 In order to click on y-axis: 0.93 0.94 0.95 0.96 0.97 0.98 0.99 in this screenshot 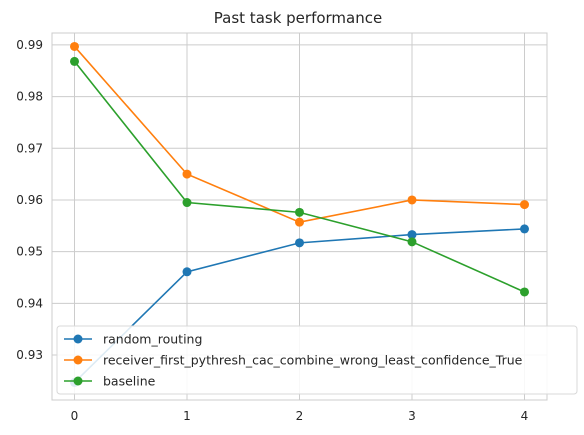, I will do `click(29, 200)`.